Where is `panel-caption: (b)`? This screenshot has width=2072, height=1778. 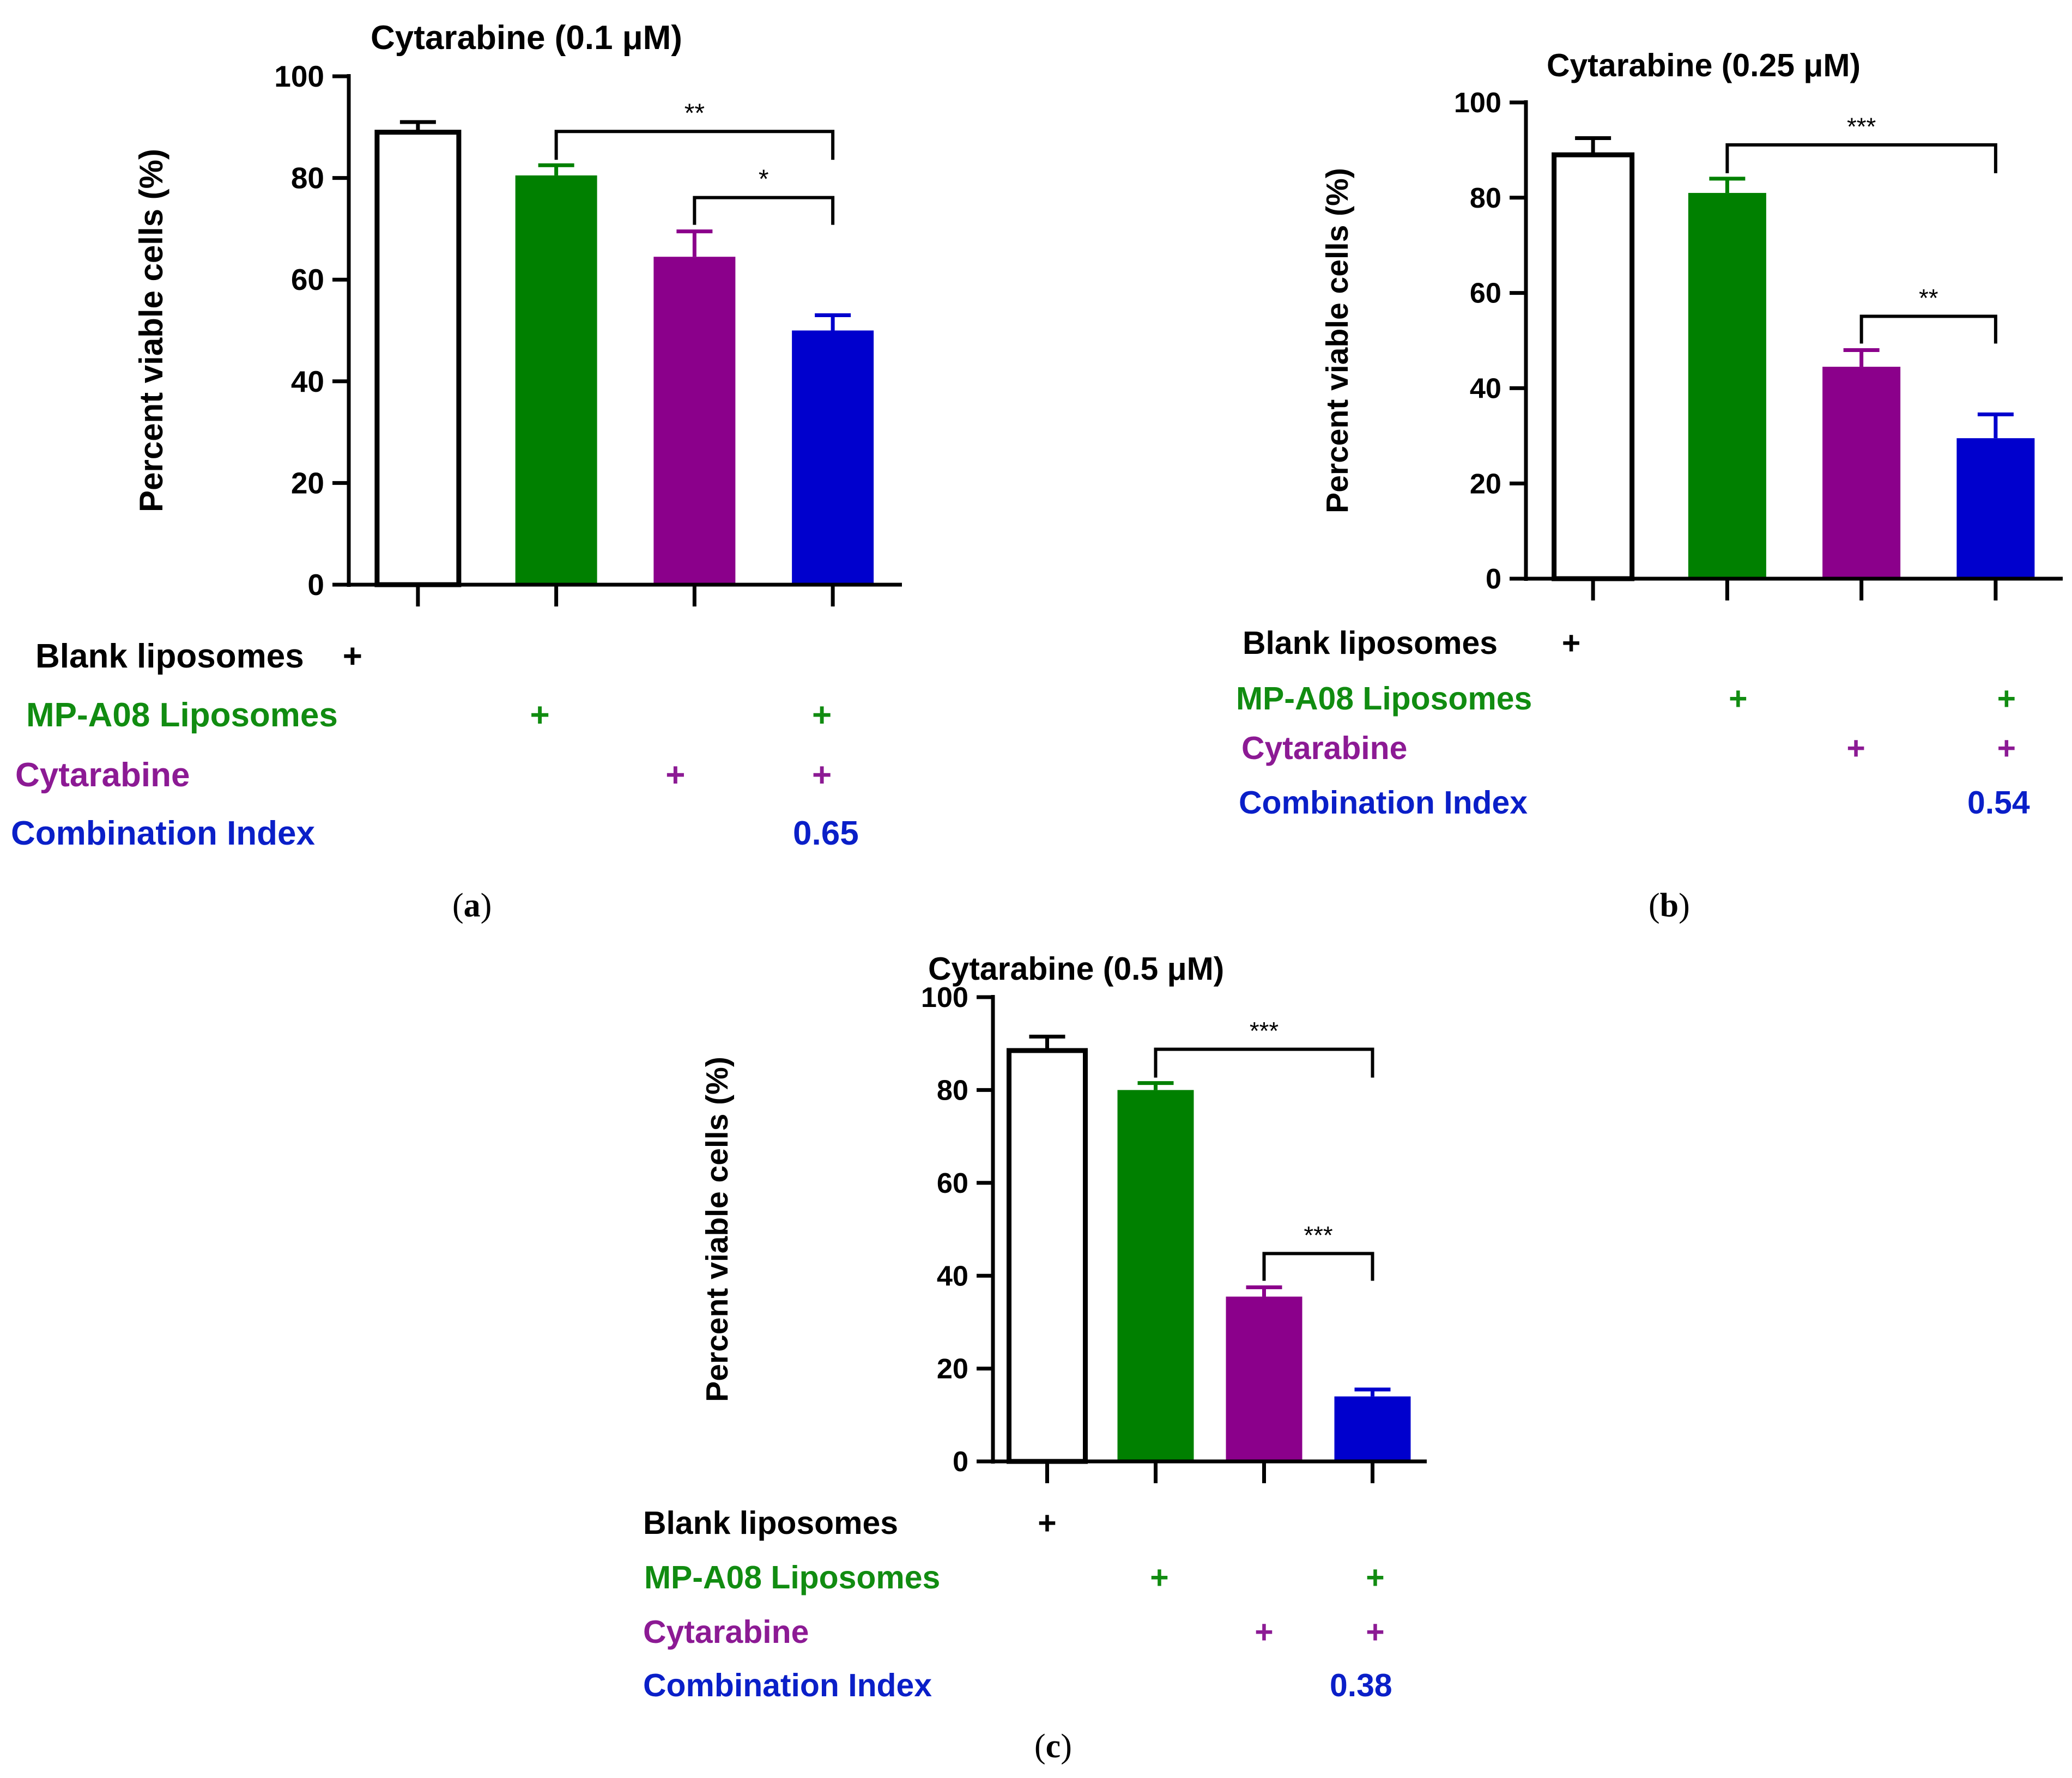 panel-caption: (b) is located at coordinates (1669, 905).